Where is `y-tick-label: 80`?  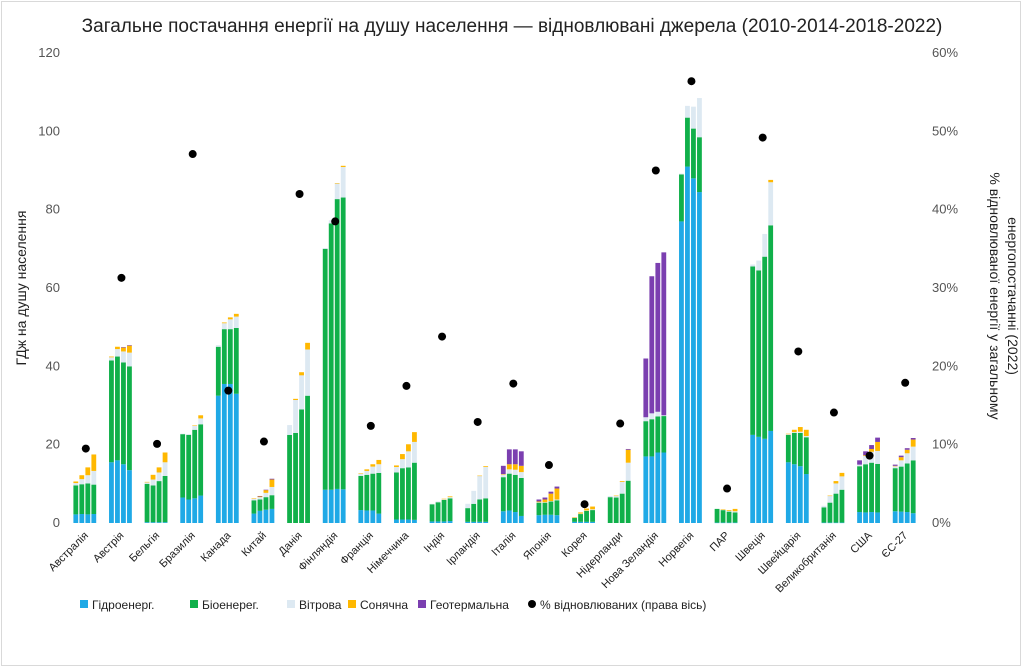
y-tick-label: 80 is located at coordinates (53, 209).